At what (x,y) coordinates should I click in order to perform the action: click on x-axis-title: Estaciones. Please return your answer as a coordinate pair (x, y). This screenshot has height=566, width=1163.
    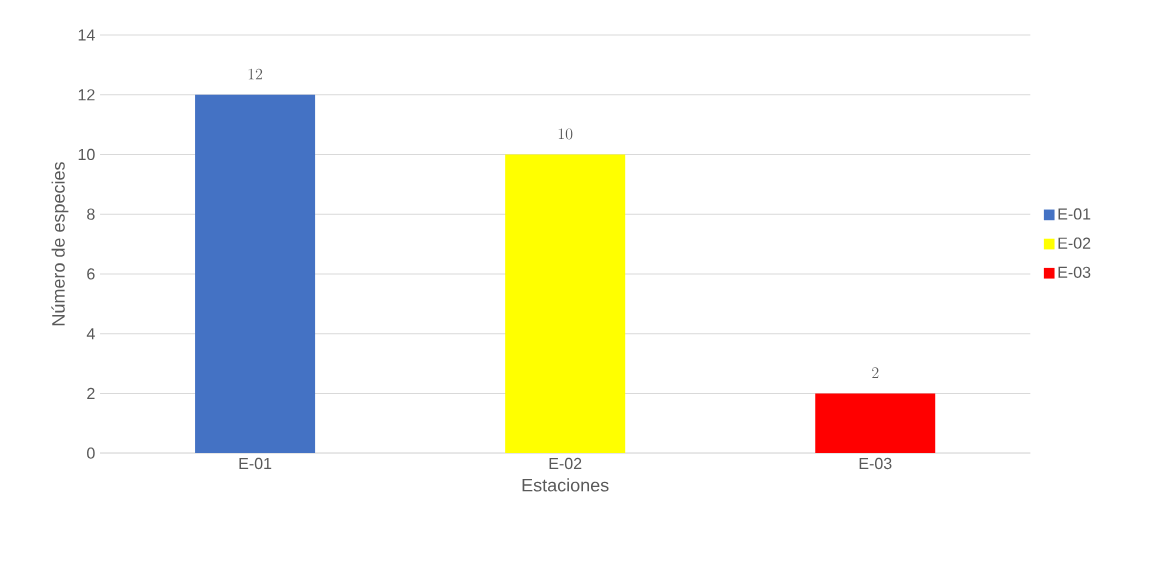
    Looking at the image, I should click on (565, 485).